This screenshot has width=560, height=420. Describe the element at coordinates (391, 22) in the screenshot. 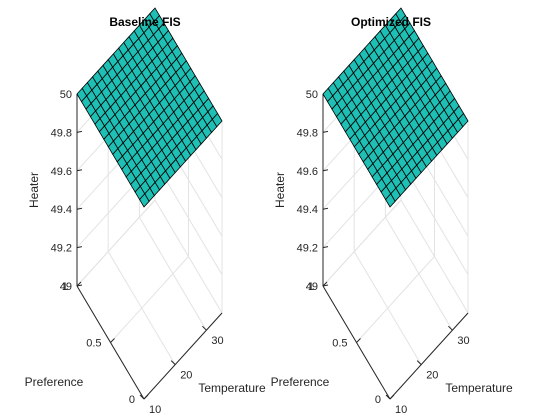

I see `chart-title: Optimized FIS` at that location.